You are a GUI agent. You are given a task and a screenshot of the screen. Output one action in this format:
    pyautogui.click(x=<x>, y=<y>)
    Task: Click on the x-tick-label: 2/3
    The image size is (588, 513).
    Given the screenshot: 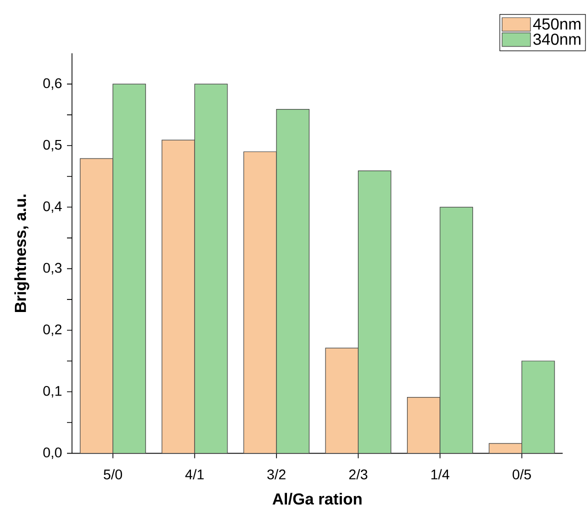 What is the action you would take?
    pyautogui.click(x=358, y=474)
    